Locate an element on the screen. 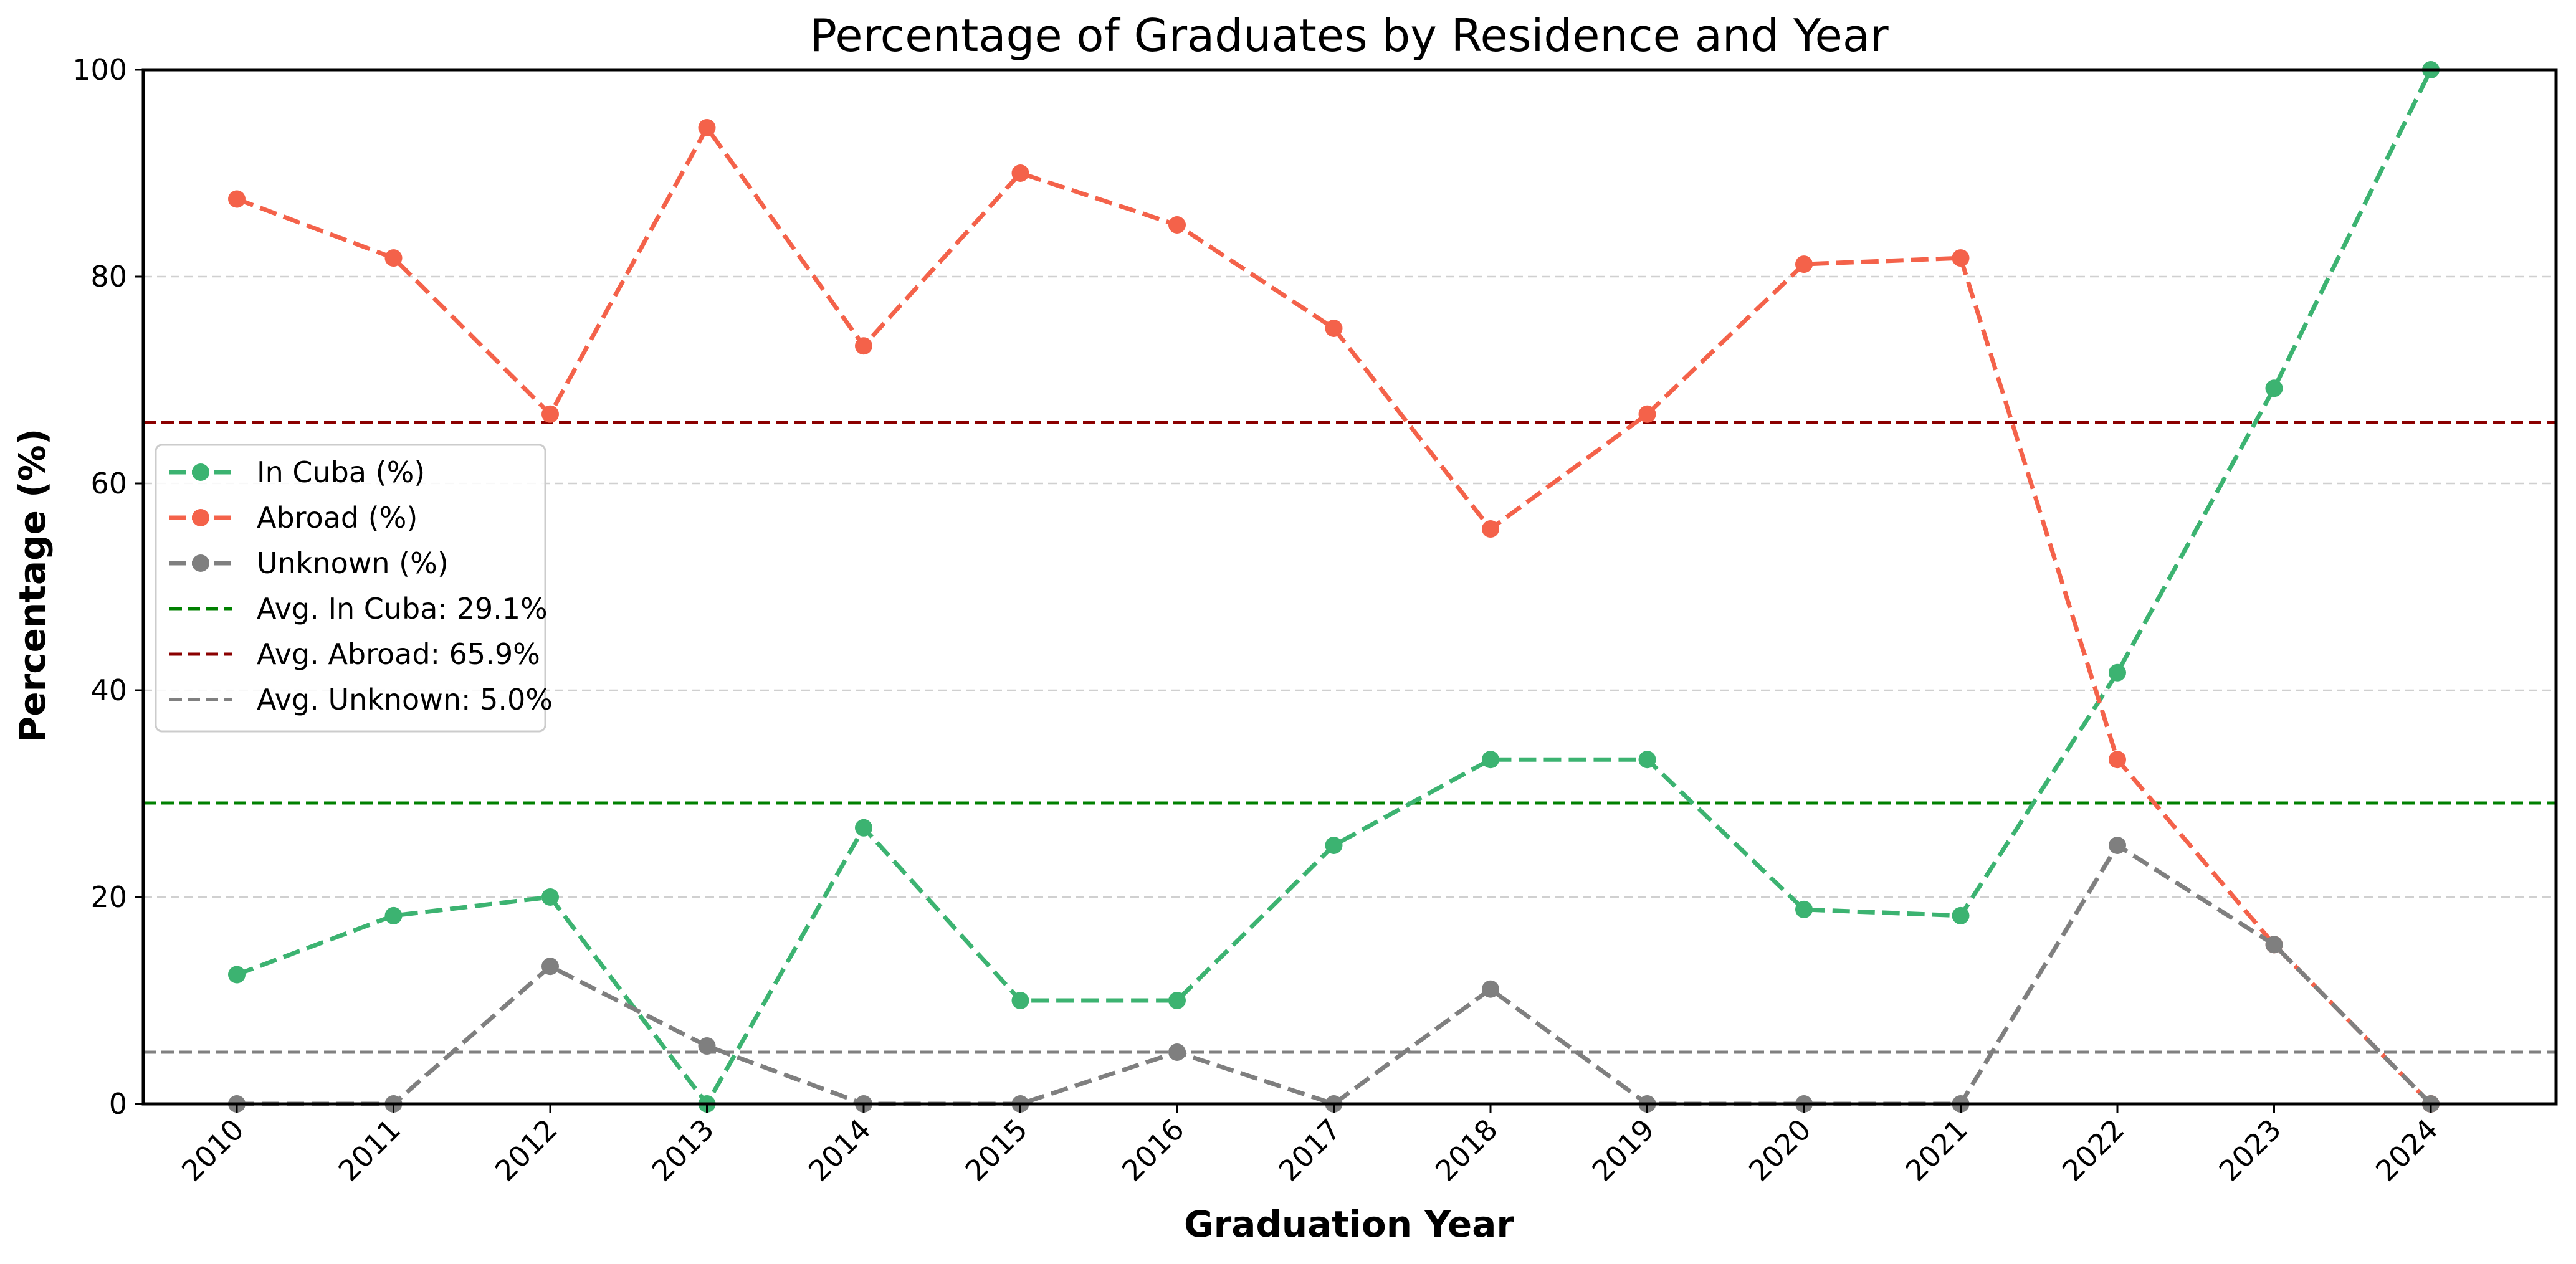 The image size is (2576, 1264). legend-entry-5: Avg. Unknown: 5.0% is located at coordinates (361, 700).